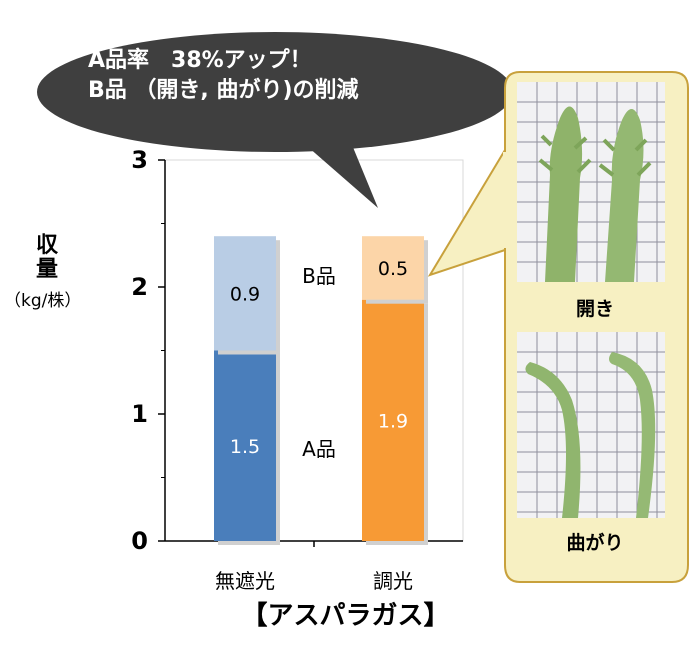 This screenshot has height=645, width=691. I want to click on x-tick-label: 調光, so click(393, 581).